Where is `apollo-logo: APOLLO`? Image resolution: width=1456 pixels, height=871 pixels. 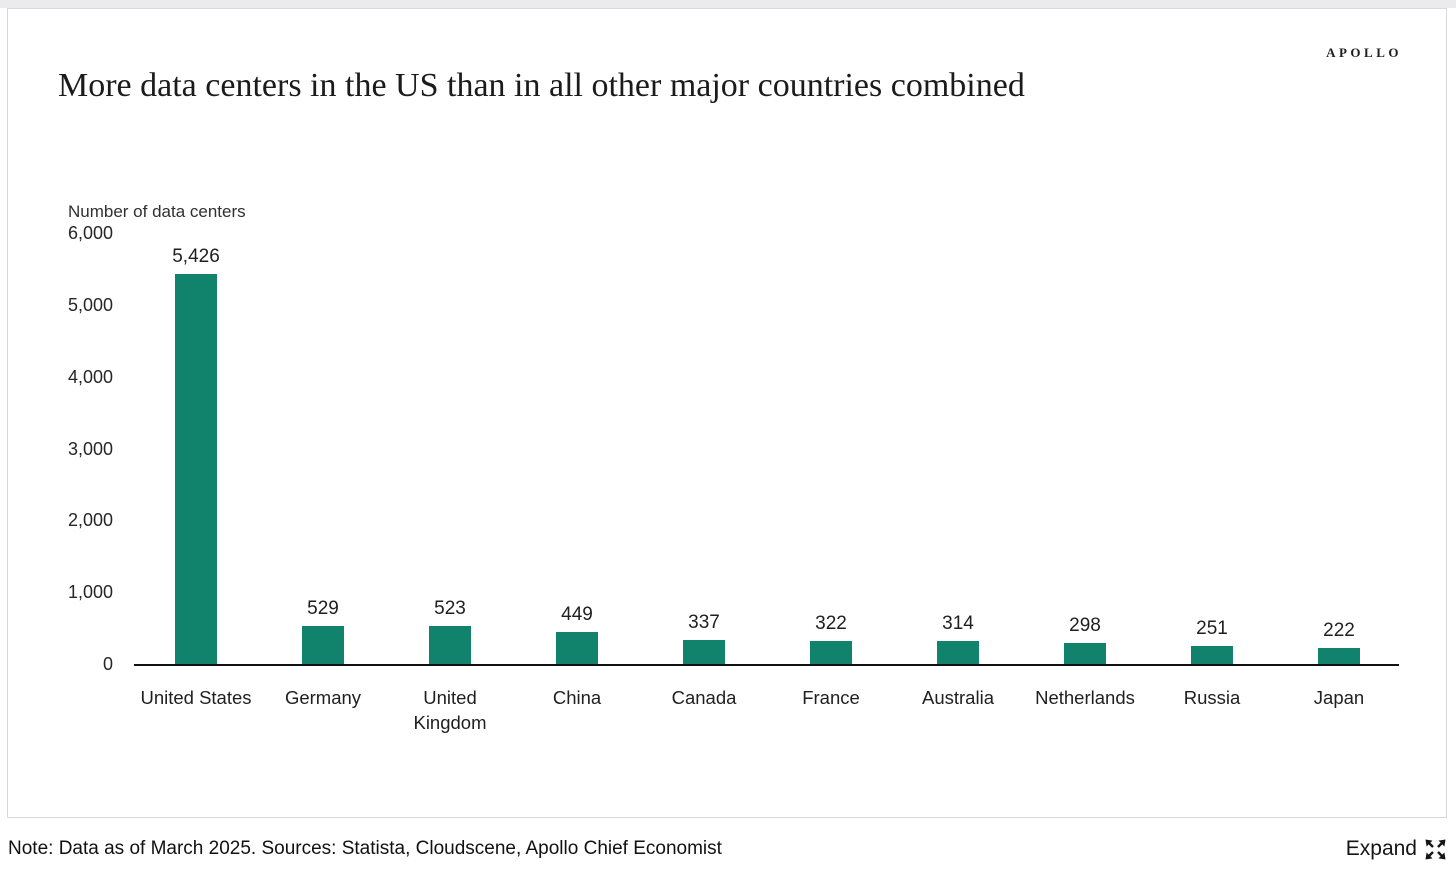
apollo-logo: APOLLO is located at coordinates (1364, 52).